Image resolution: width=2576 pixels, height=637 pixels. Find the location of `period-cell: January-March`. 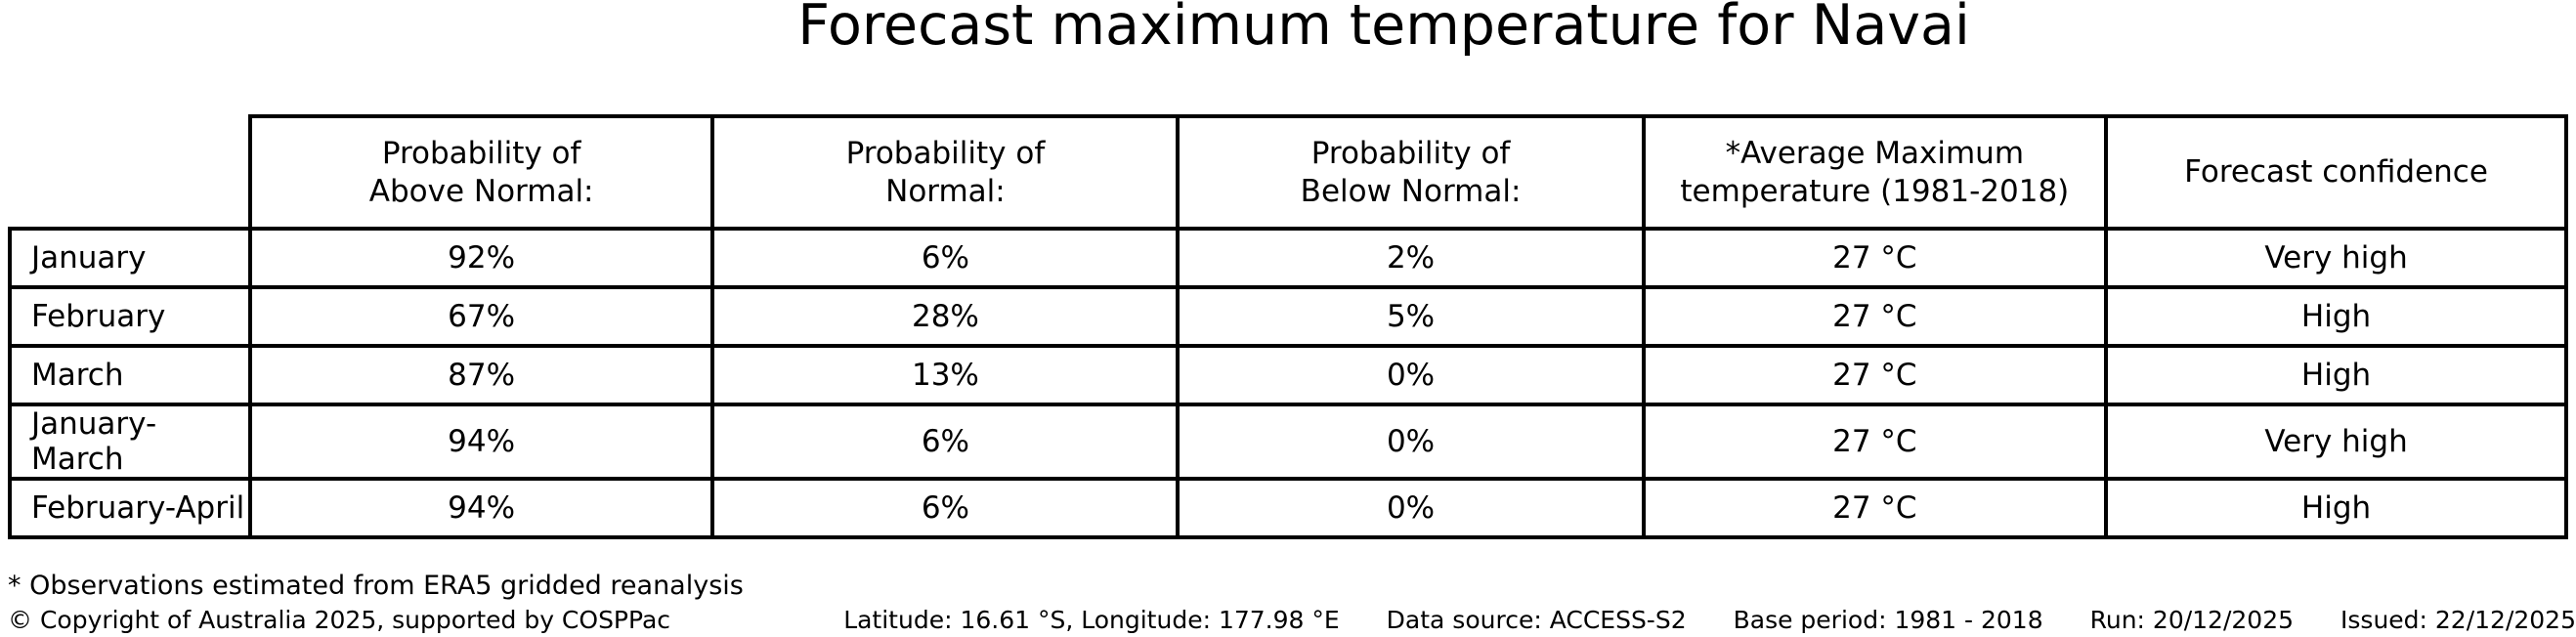

period-cell: January-March is located at coordinates (130, 442).